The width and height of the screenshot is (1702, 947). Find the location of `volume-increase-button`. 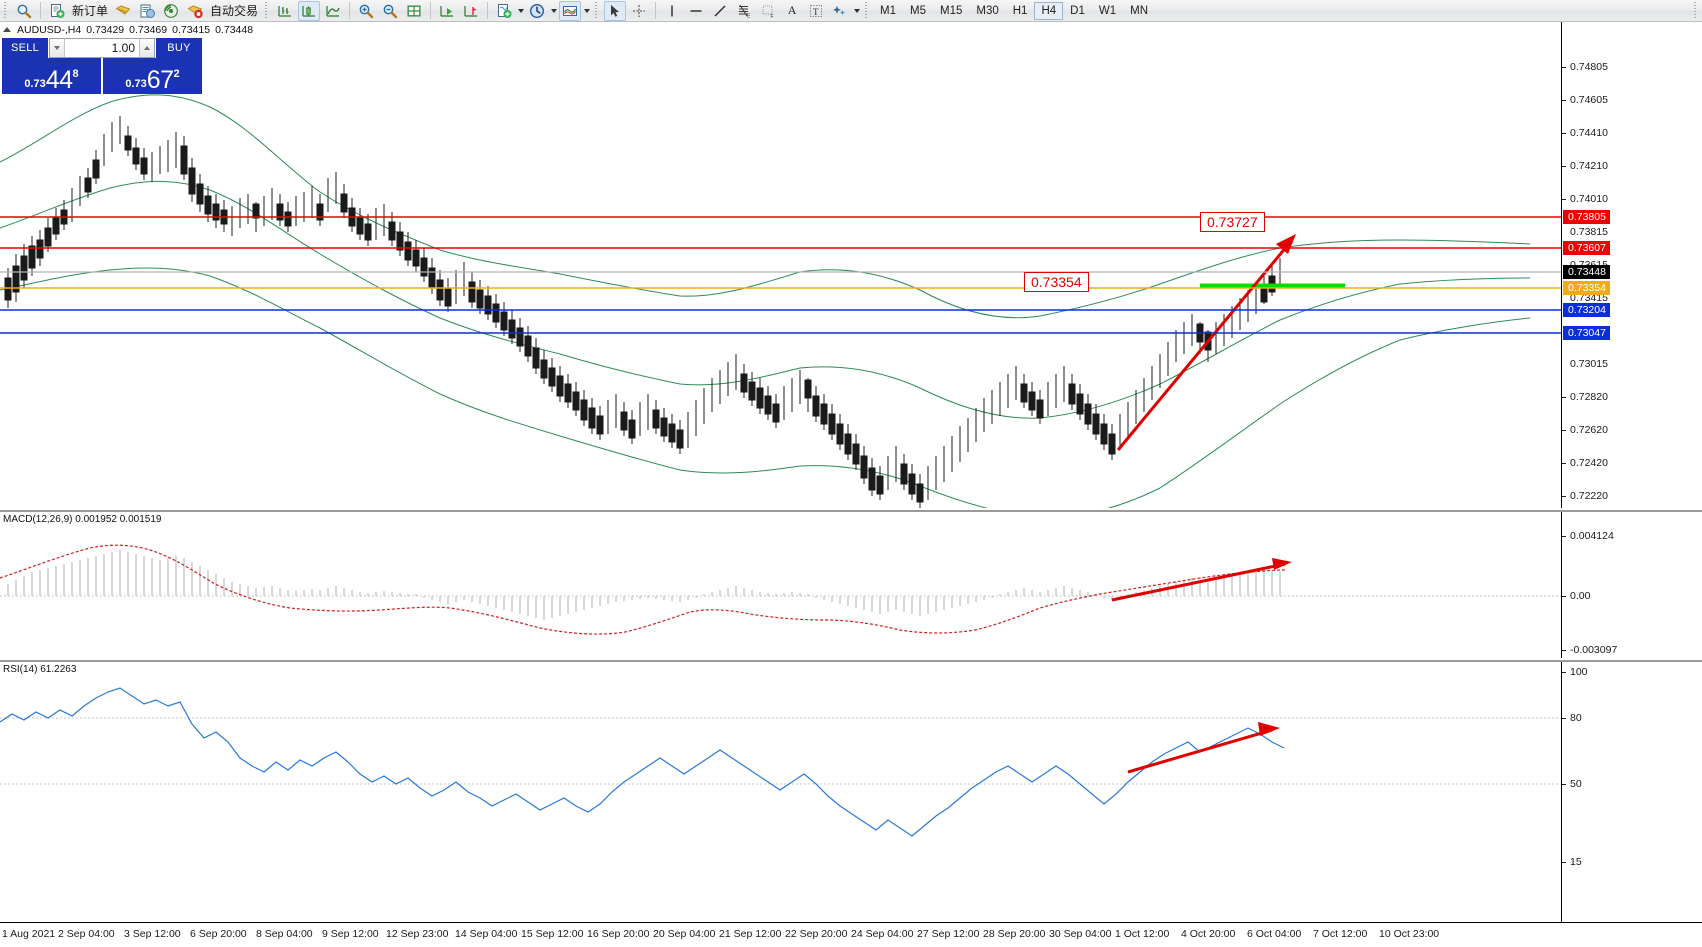

volume-increase-button is located at coordinates (146, 48).